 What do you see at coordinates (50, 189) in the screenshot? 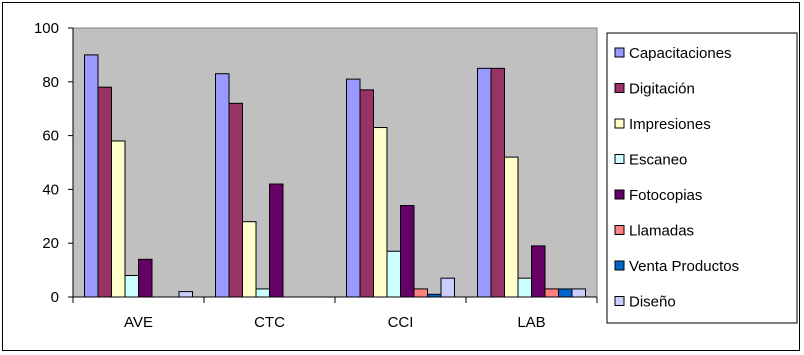
I see `y-tick-label: 40` at bounding box center [50, 189].